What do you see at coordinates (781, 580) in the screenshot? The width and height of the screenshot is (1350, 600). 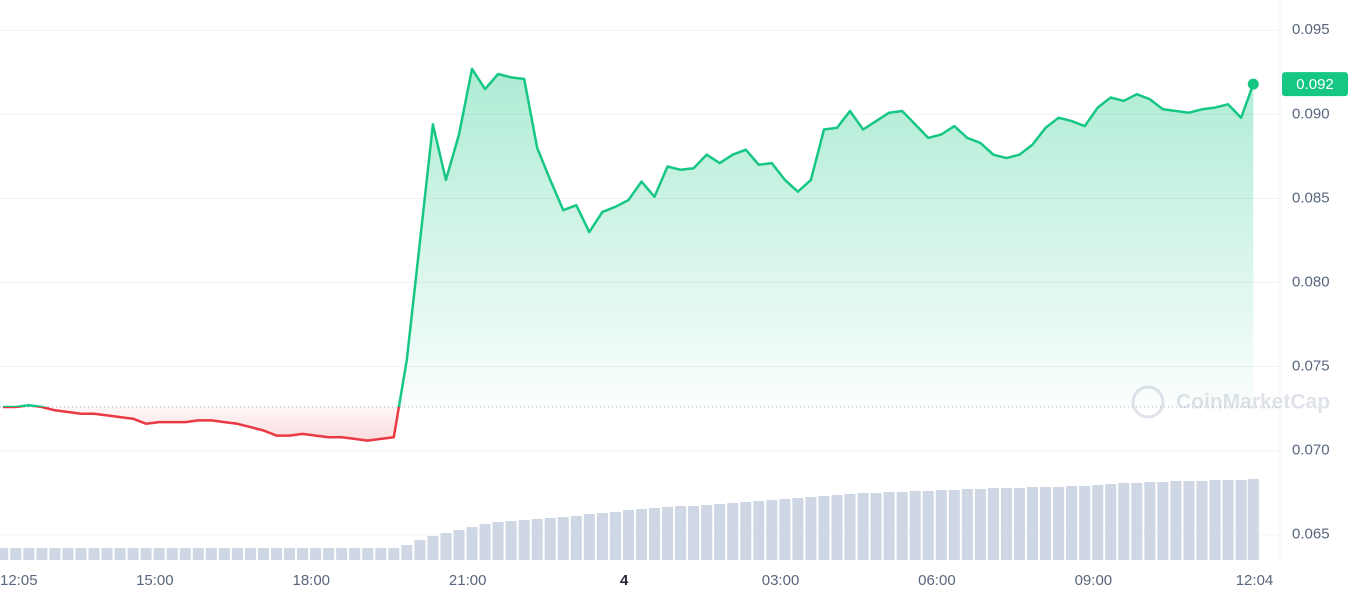 I see `x-tick-label: 03:00` at bounding box center [781, 580].